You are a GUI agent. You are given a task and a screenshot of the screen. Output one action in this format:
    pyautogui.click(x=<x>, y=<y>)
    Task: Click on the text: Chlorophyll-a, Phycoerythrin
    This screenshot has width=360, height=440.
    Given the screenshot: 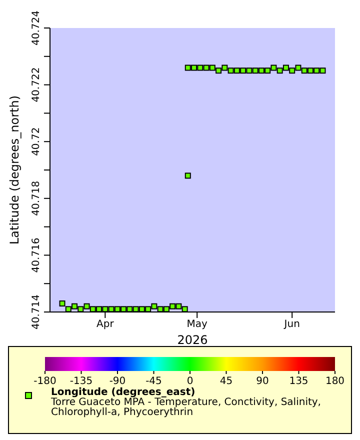 What is the action you would take?
    pyautogui.click(x=122, y=412)
    